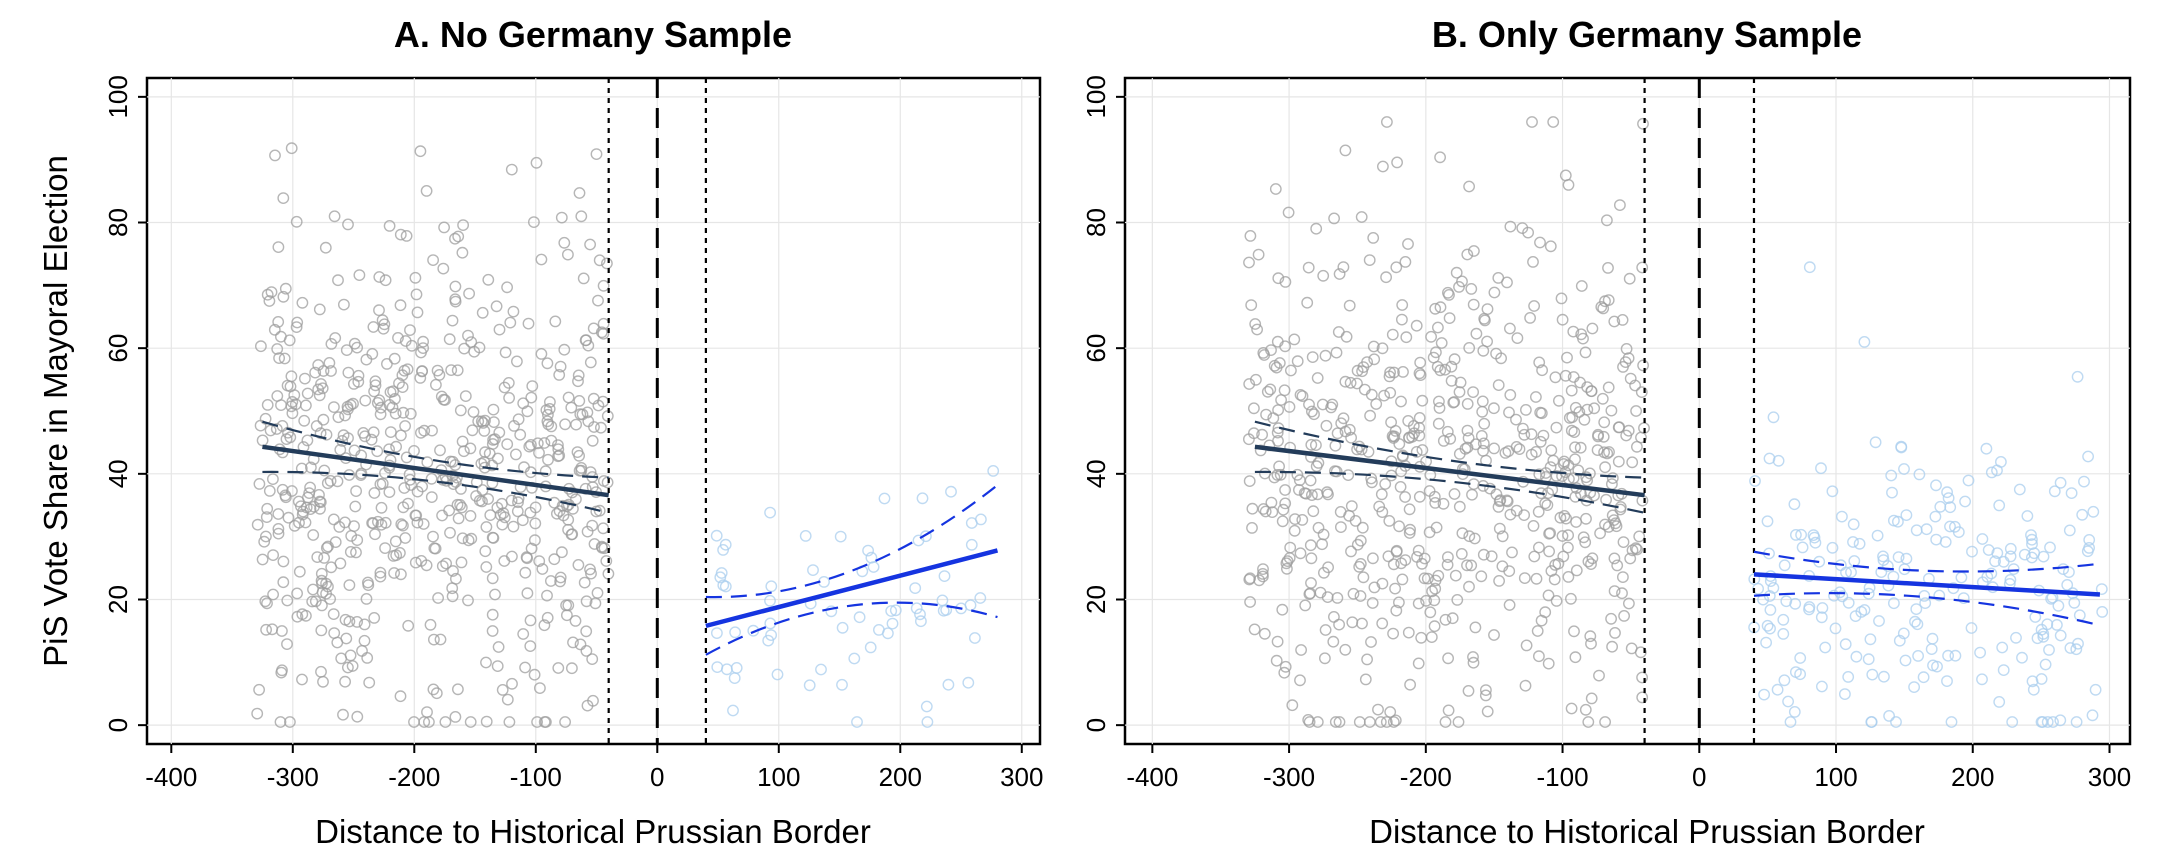  Describe the element at coordinates (1449, 492) in the screenshot. I see `confidence-band-lower` at that location.